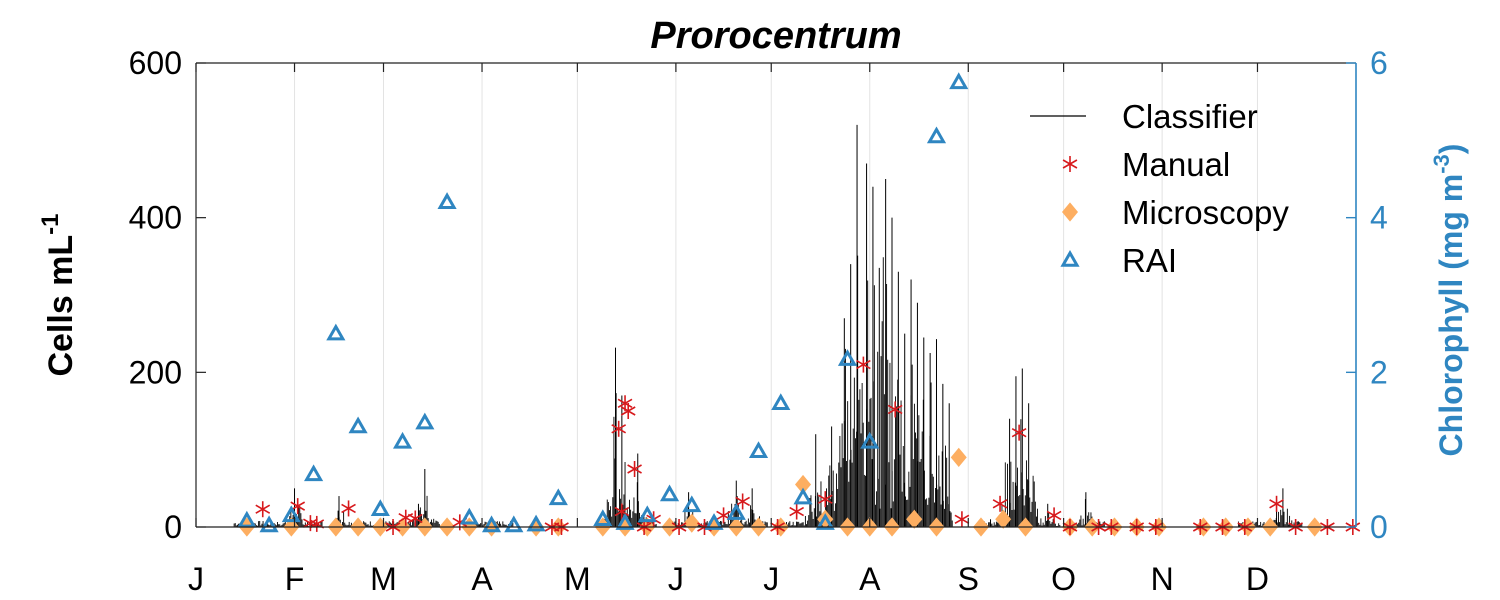 This screenshot has width=1500, height=600. What do you see at coordinates (1149, 260) in the screenshot?
I see `legend-label: RAI` at bounding box center [1149, 260].